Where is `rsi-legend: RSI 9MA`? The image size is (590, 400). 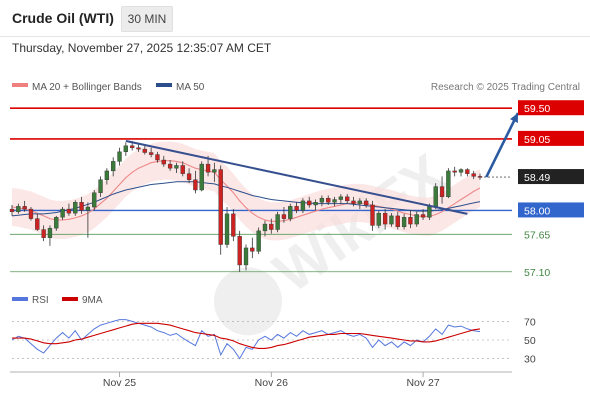
rsi-legend: RSI 9MA is located at coordinates (57, 300).